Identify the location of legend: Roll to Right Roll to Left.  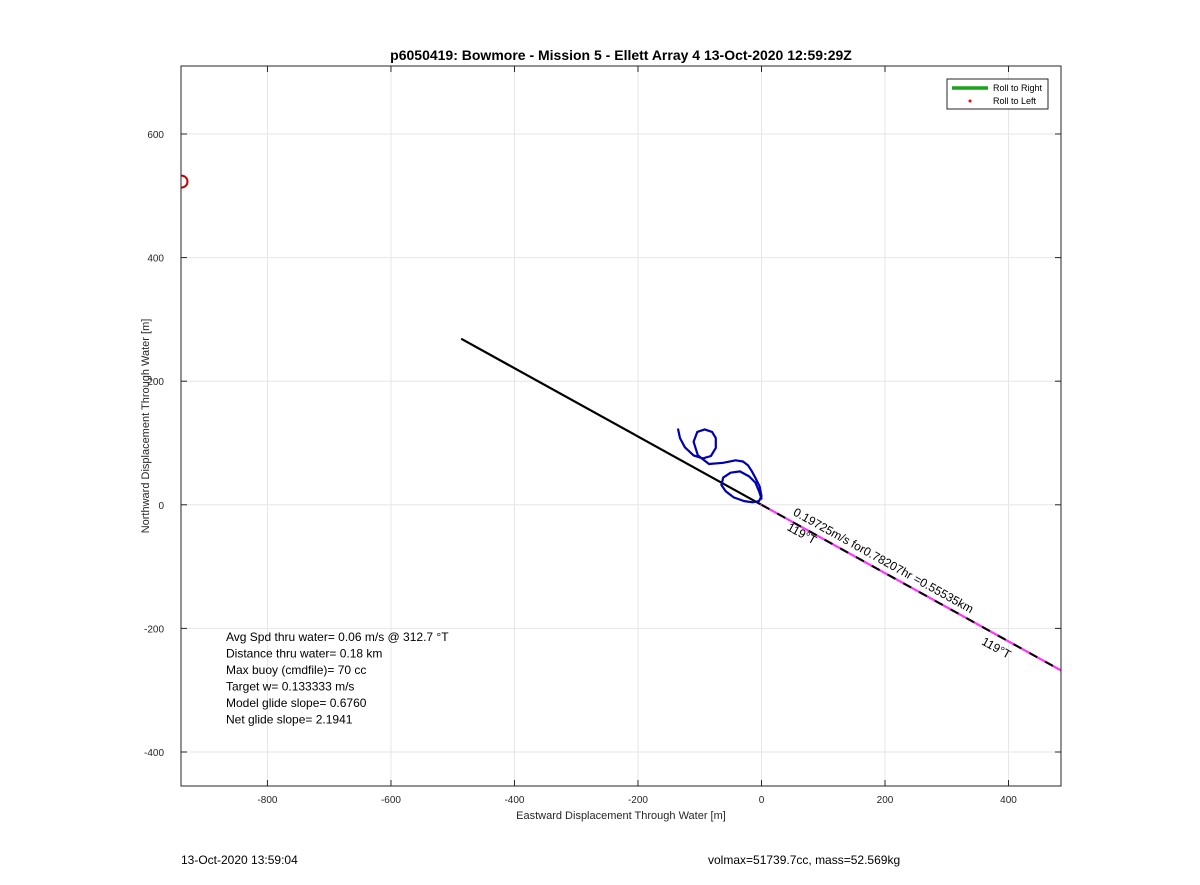
(997, 94).